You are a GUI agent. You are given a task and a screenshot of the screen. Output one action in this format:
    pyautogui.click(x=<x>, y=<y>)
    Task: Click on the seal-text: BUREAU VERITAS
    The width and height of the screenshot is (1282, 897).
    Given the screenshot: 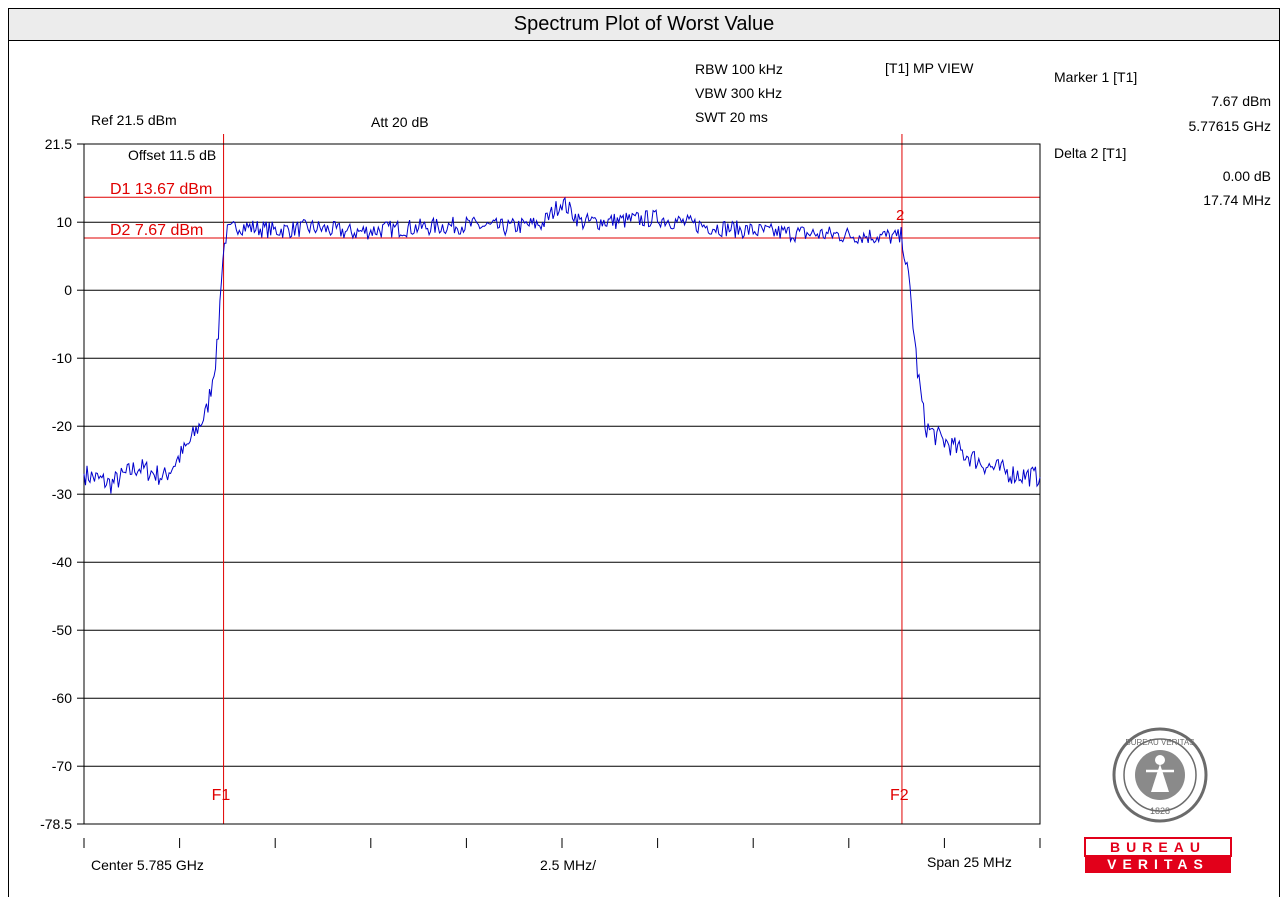 What is the action you would take?
    pyautogui.click(x=1159, y=742)
    